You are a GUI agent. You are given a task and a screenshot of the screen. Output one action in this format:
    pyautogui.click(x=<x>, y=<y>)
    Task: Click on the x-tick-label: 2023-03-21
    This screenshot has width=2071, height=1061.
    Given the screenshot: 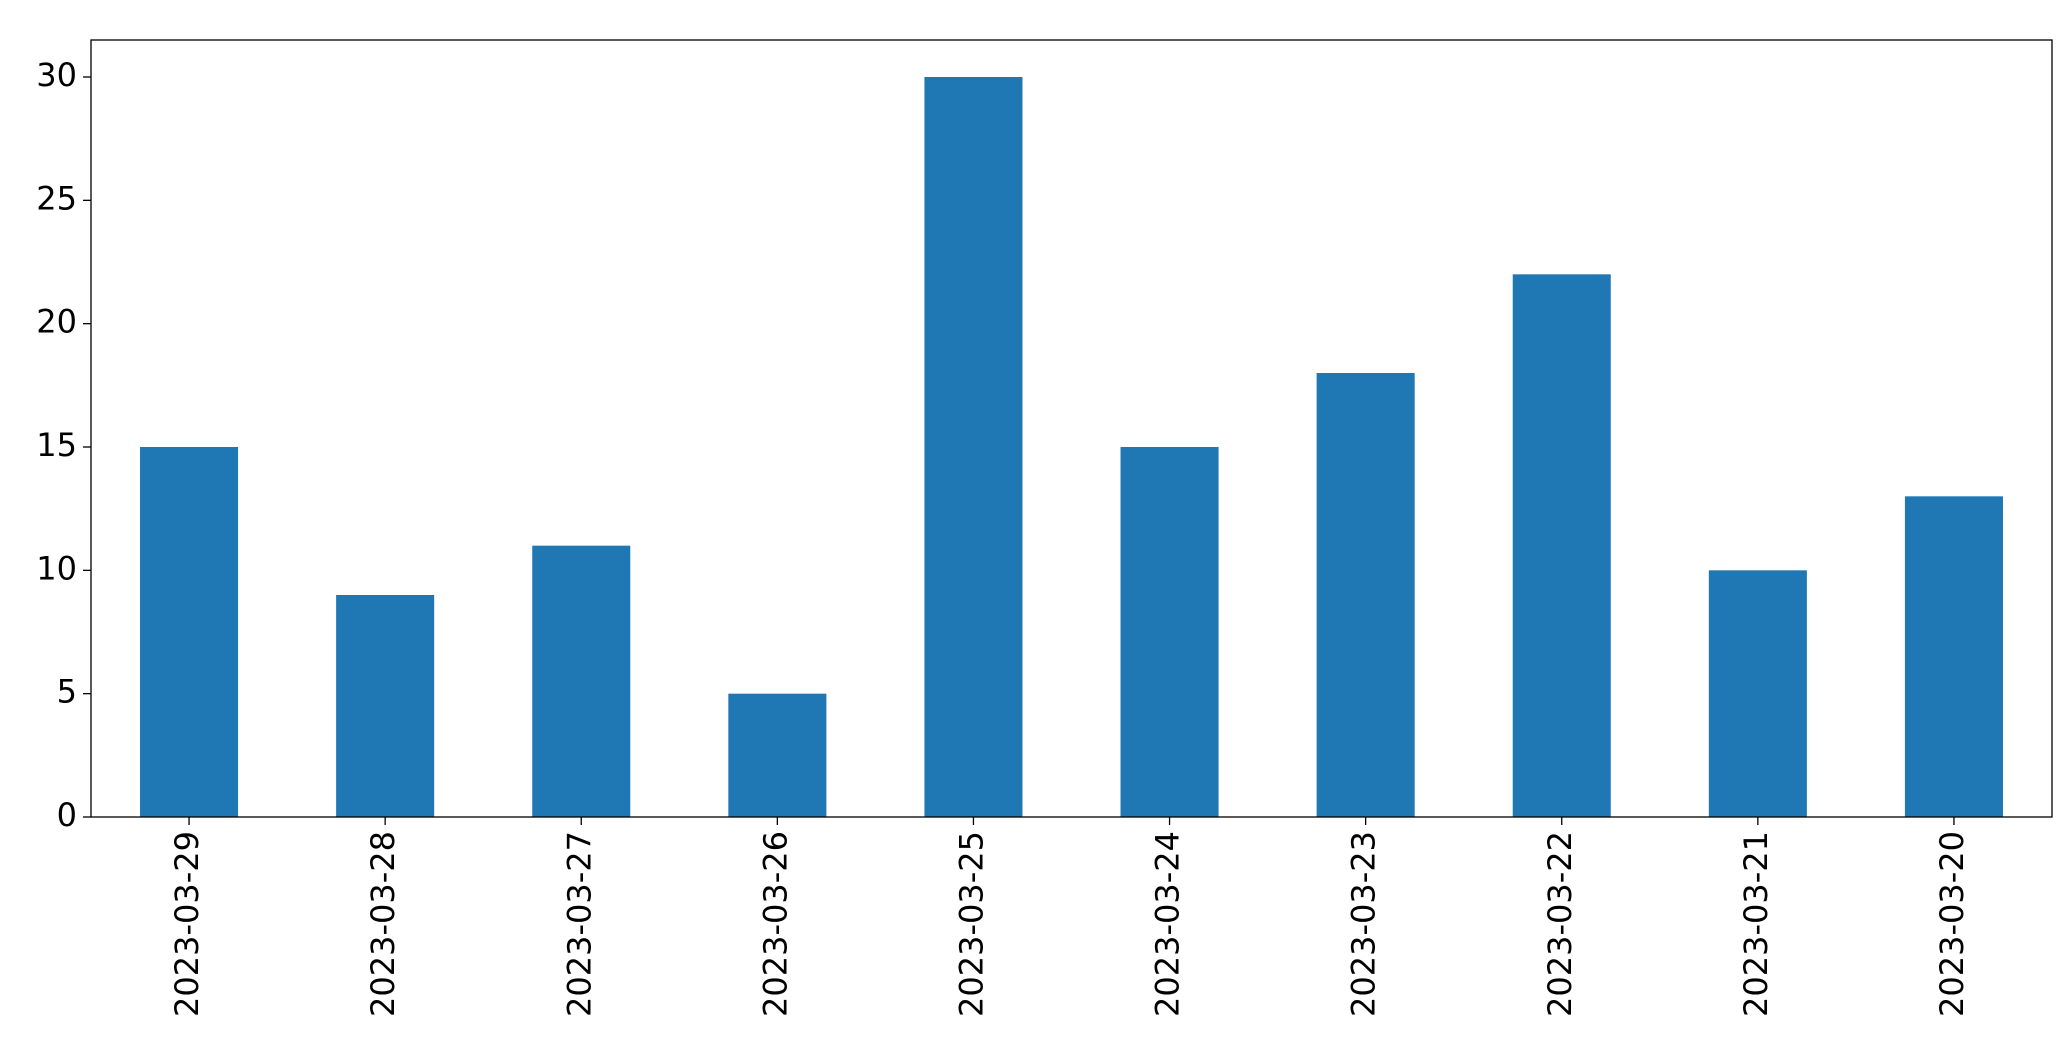 What is the action you would take?
    pyautogui.click(x=1756, y=924)
    